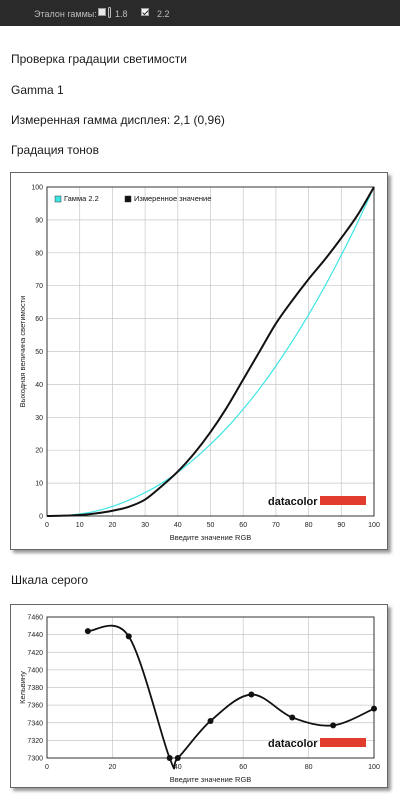 This screenshot has width=400, height=805. Describe the element at coordinates (145, 12) in the screenshot. I see `gamma-2.2-checkbox` at that location.